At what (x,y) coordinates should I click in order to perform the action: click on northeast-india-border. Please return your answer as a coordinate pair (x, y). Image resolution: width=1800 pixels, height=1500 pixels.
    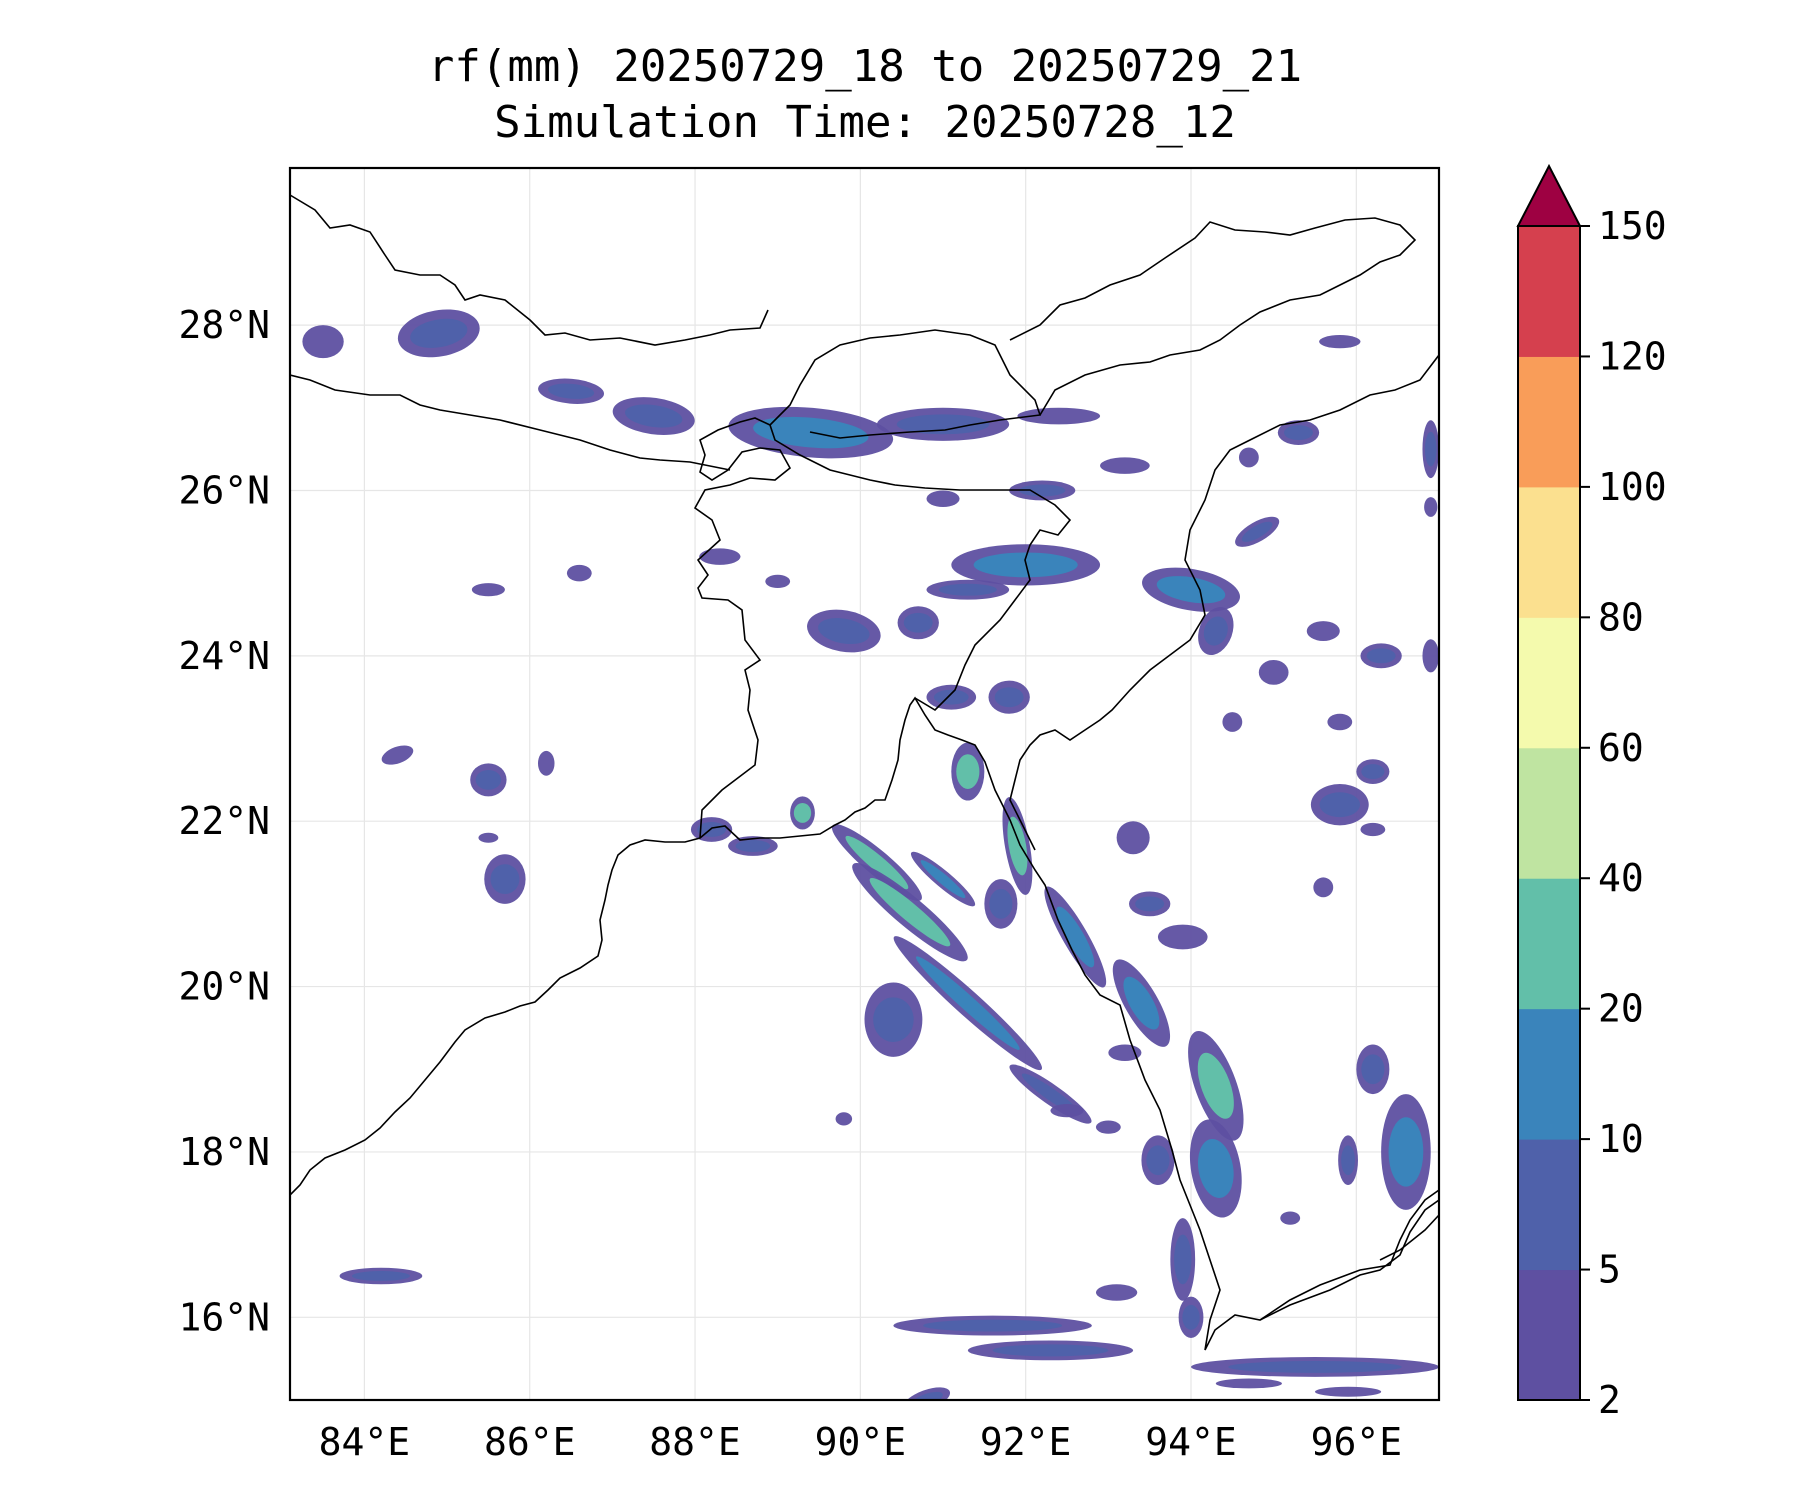
    Looking at the image, I should click on (1224, 602).